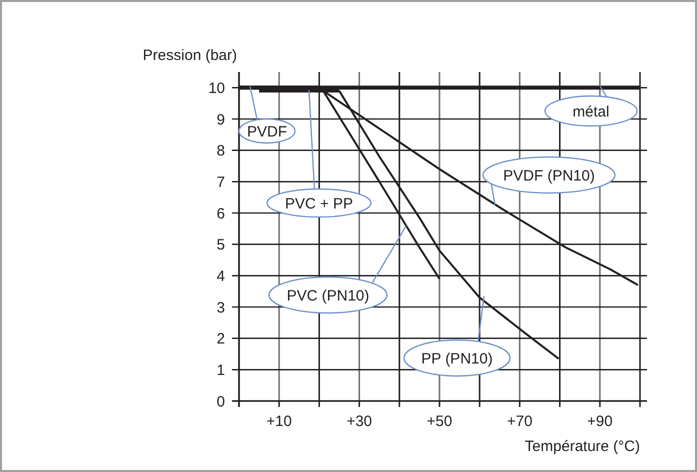 This screenshot has width=697, height=472. Describe the element at coordinates (519, 421) in the screenshot. I see `x-tick-label: +70` at that location.